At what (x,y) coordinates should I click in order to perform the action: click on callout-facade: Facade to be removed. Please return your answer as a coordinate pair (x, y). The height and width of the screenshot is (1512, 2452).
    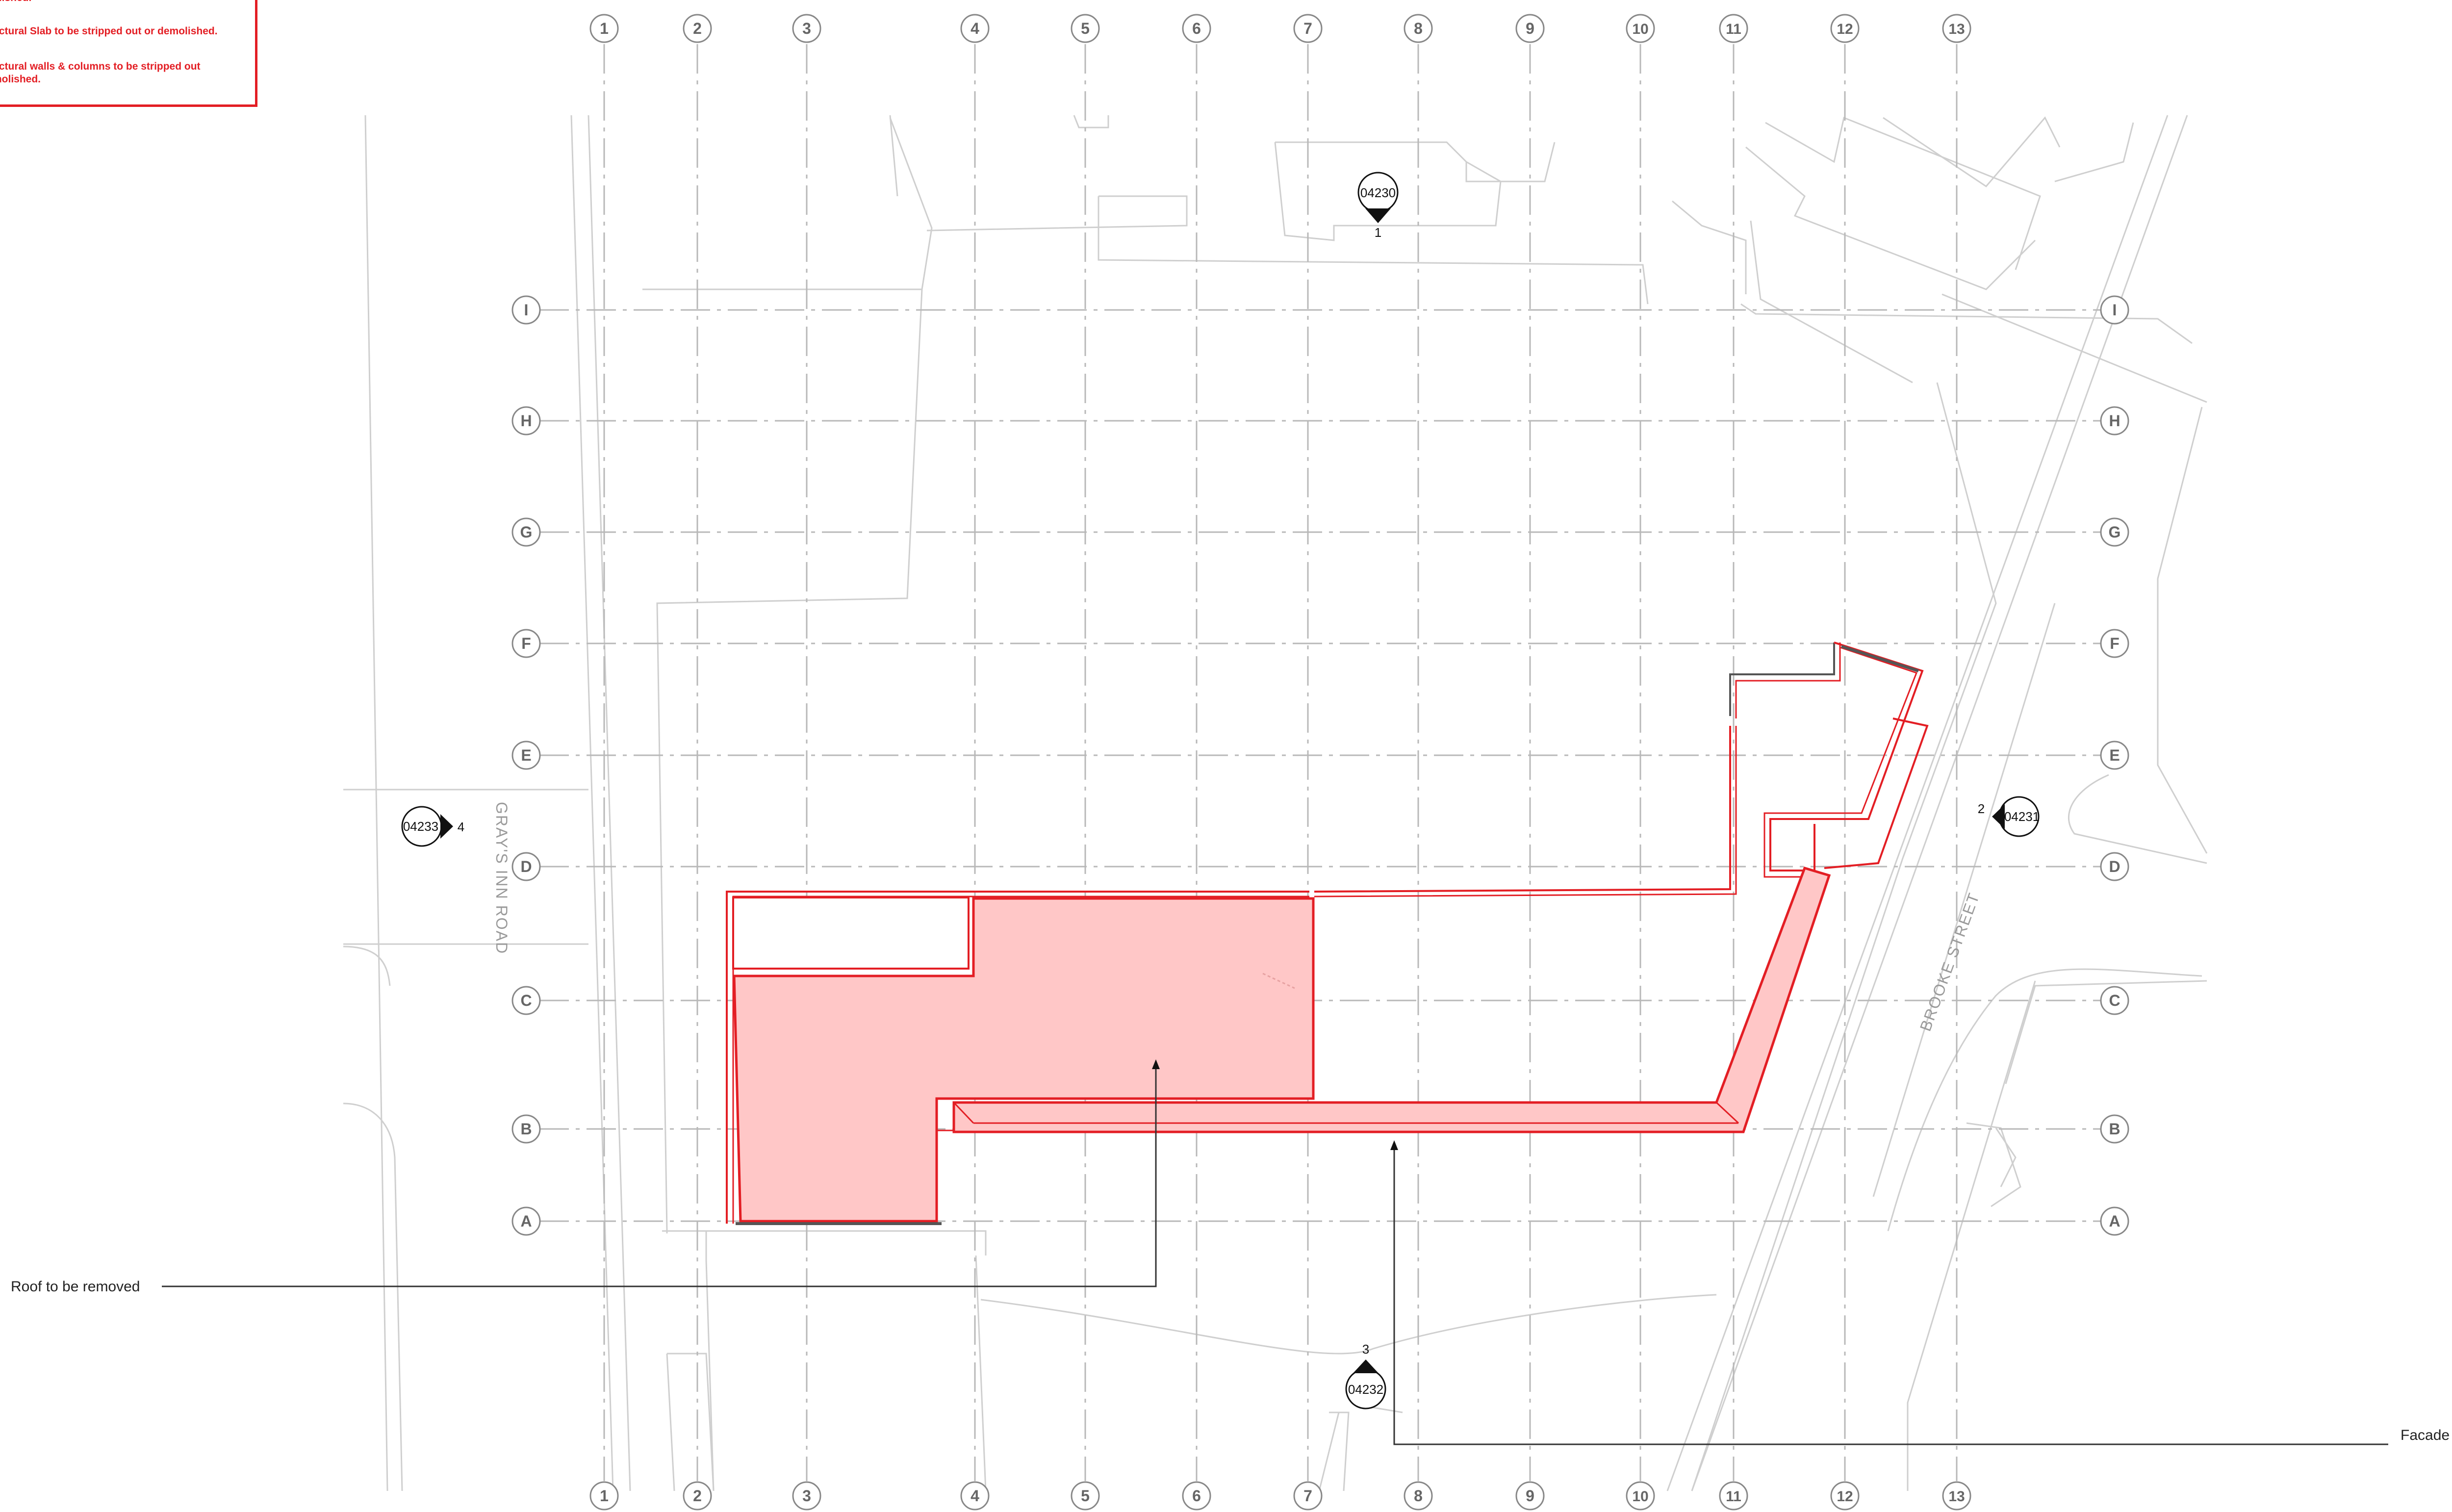
    Looking at the image, I should click on (1921, 1292).